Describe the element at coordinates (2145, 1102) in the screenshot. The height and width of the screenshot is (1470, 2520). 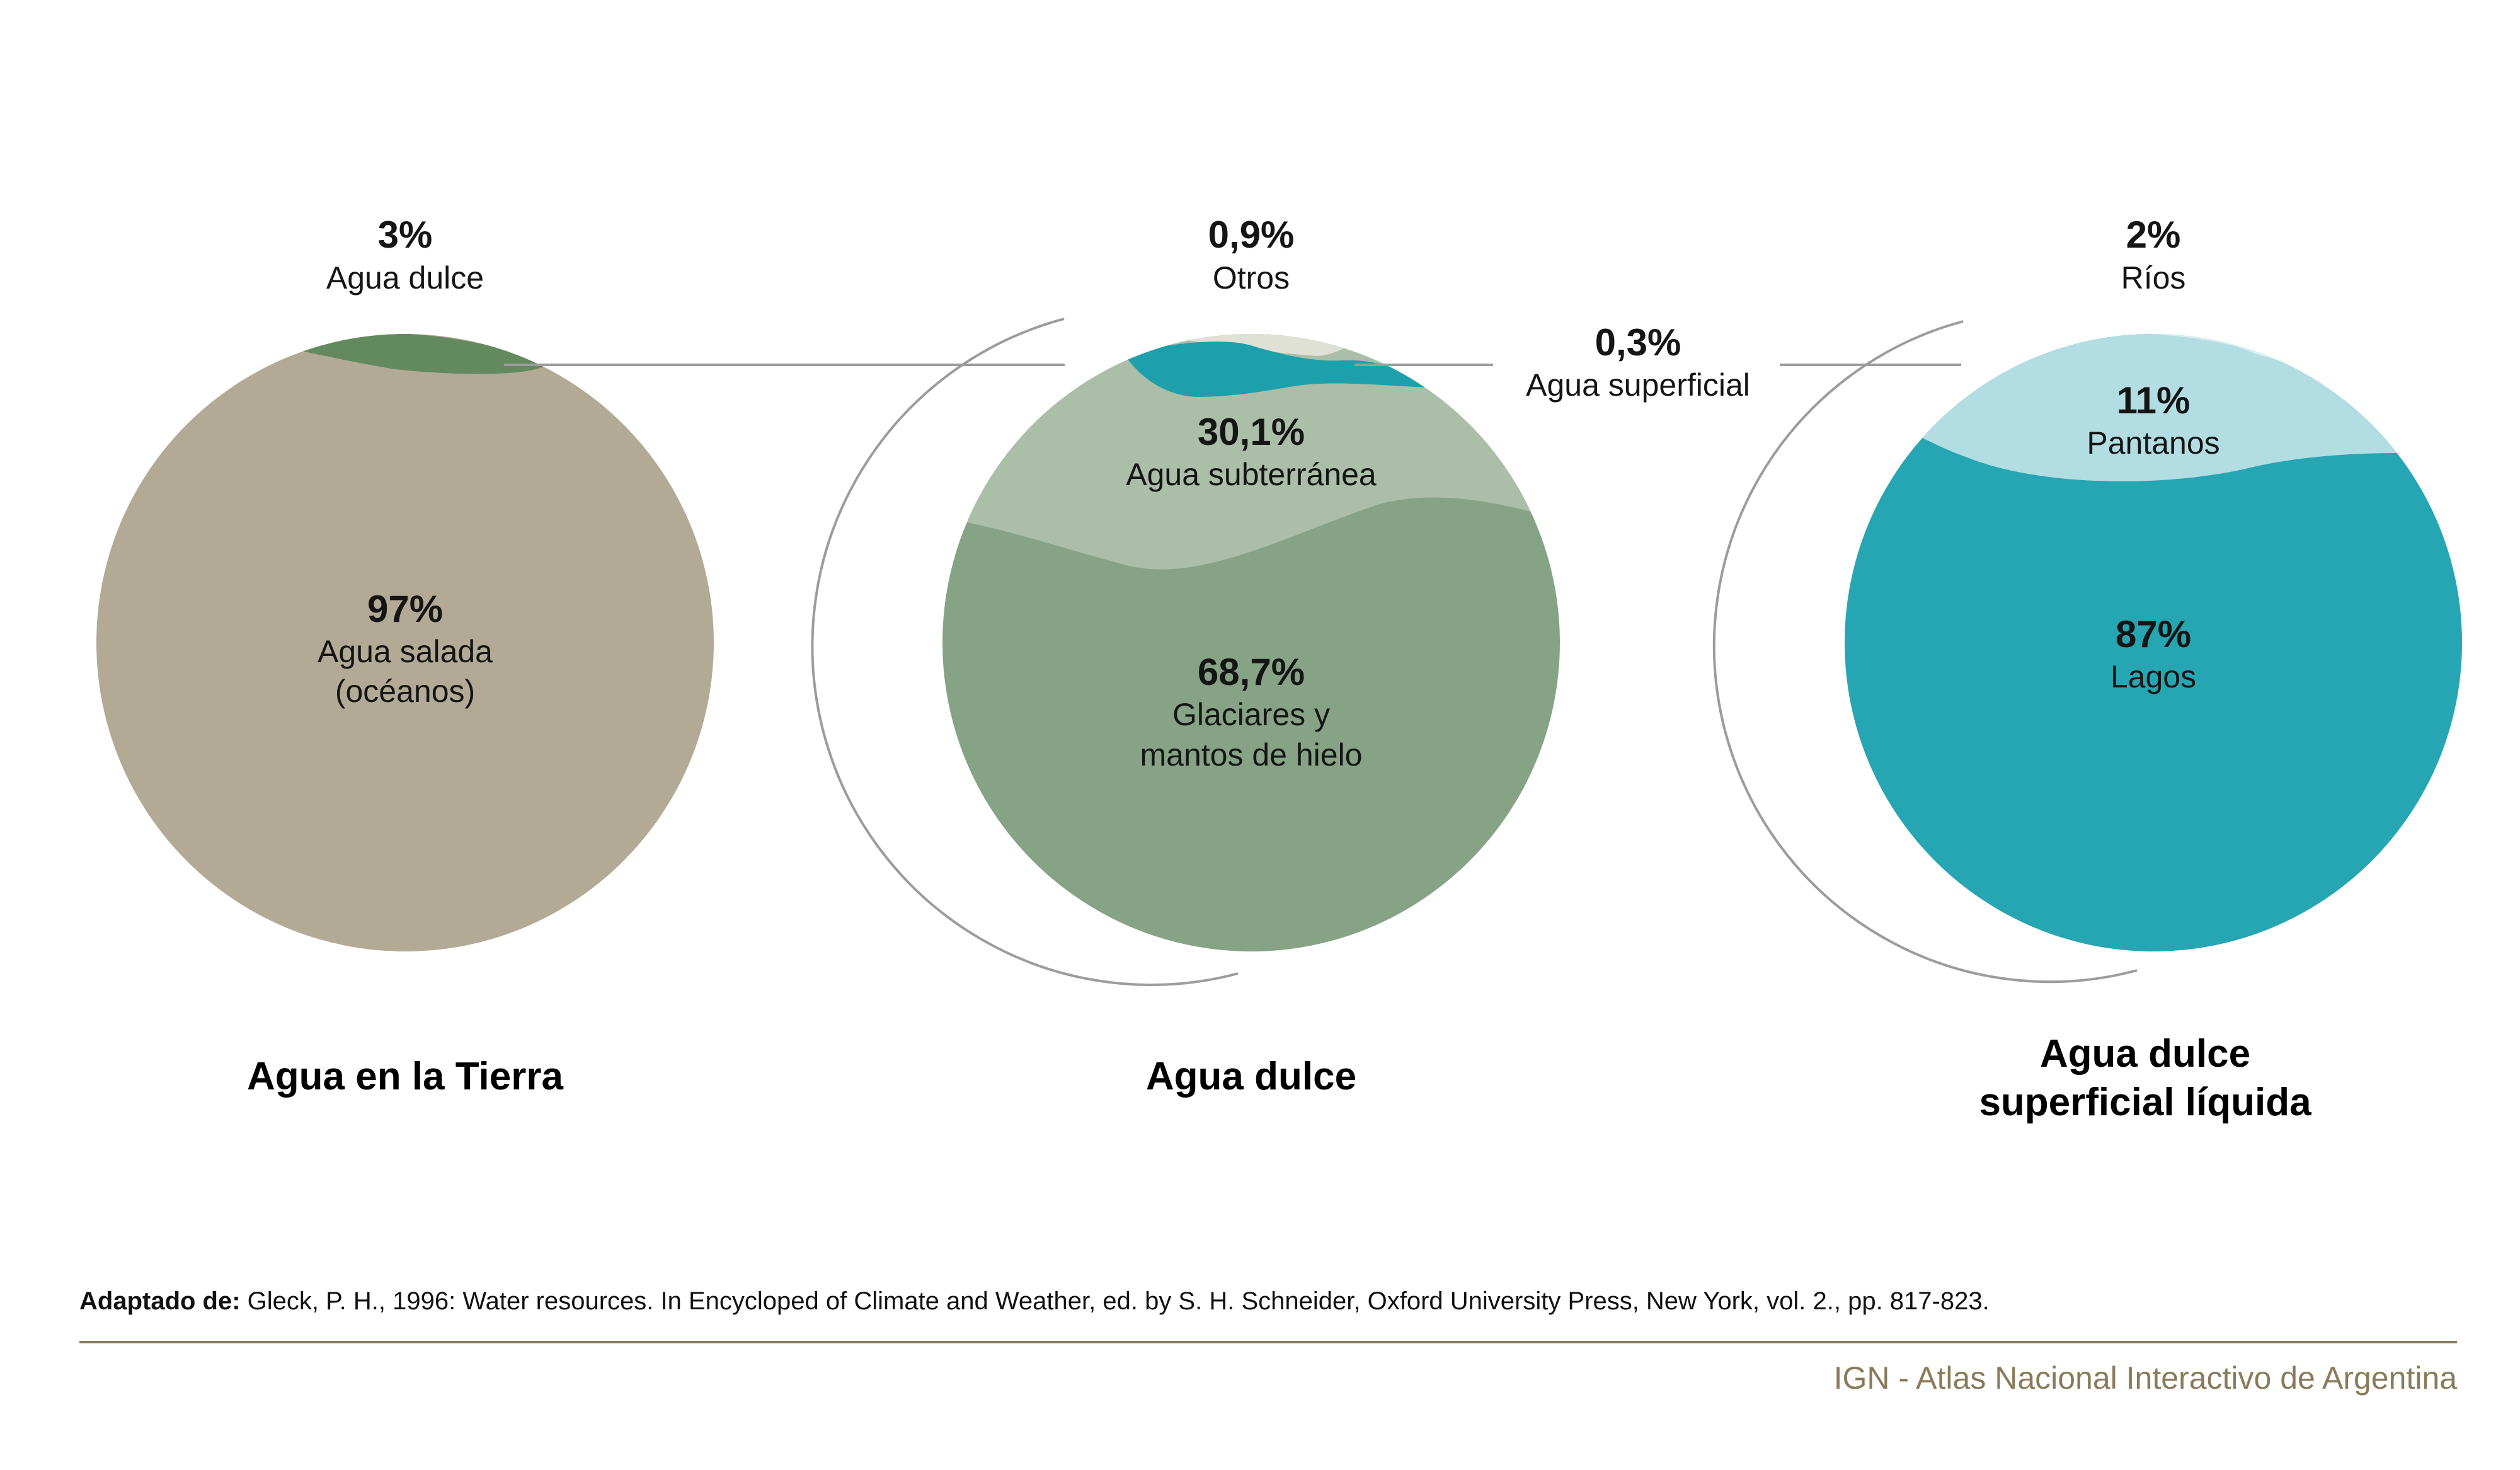
I see `chart3-title-line-2: superficial líquida` at that location.